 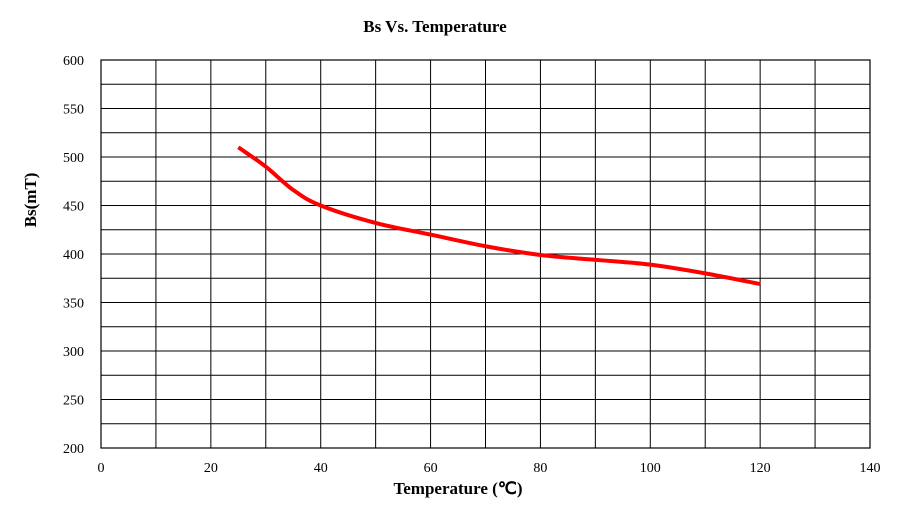 What do you see at coordinates (760, 468) in the screenshot?
I see `x-tick-label: 120` at bounding box center [760, 468].